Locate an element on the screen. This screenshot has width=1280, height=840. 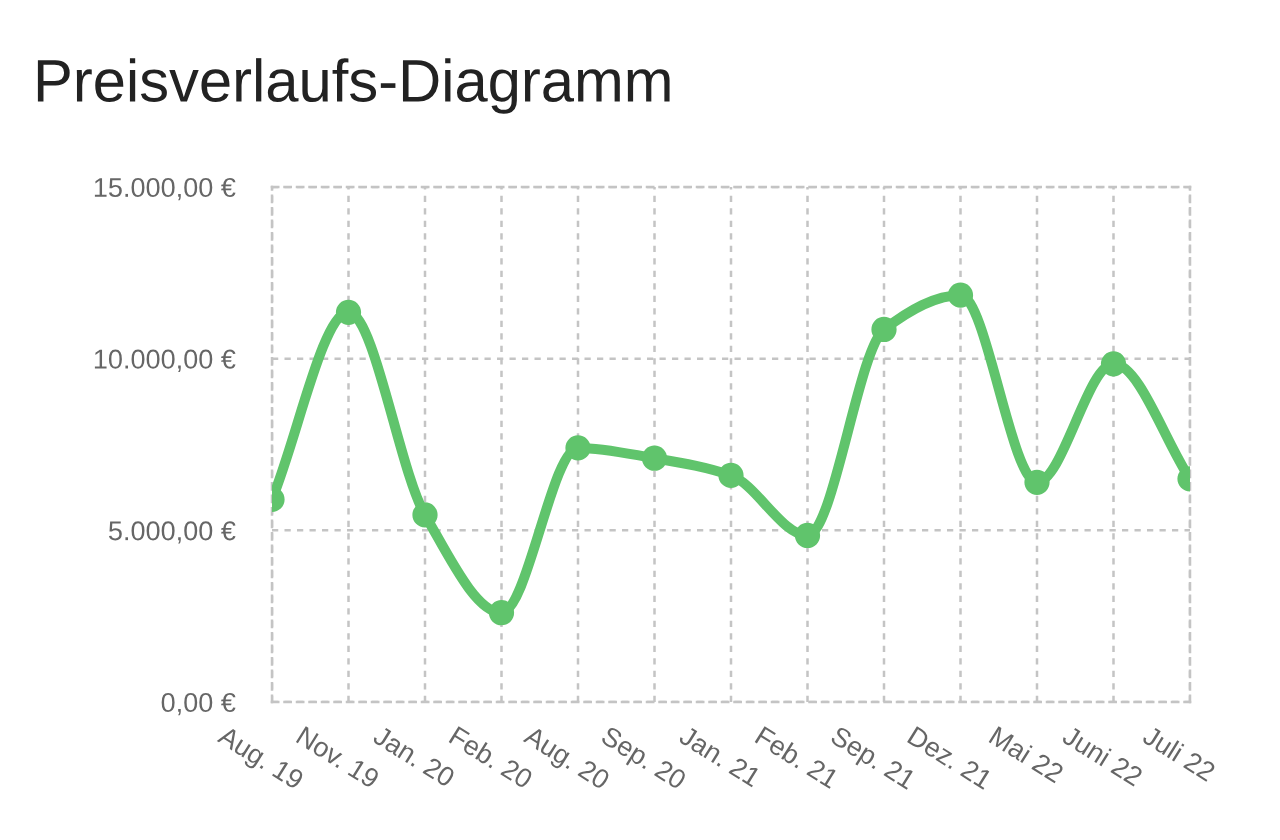
y-tick-label: 15.000,00 € is located at coordinates (165, 189).